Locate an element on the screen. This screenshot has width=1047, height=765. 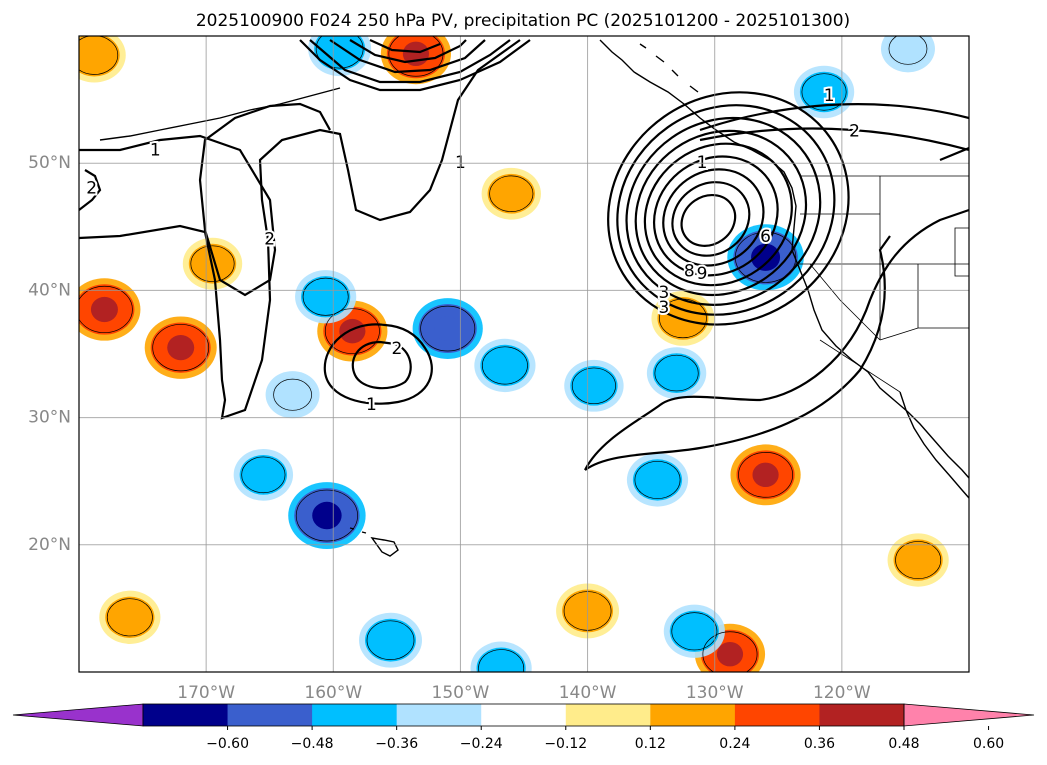
latitude-tick-label: 50°N is located at coordinates (49, 163).